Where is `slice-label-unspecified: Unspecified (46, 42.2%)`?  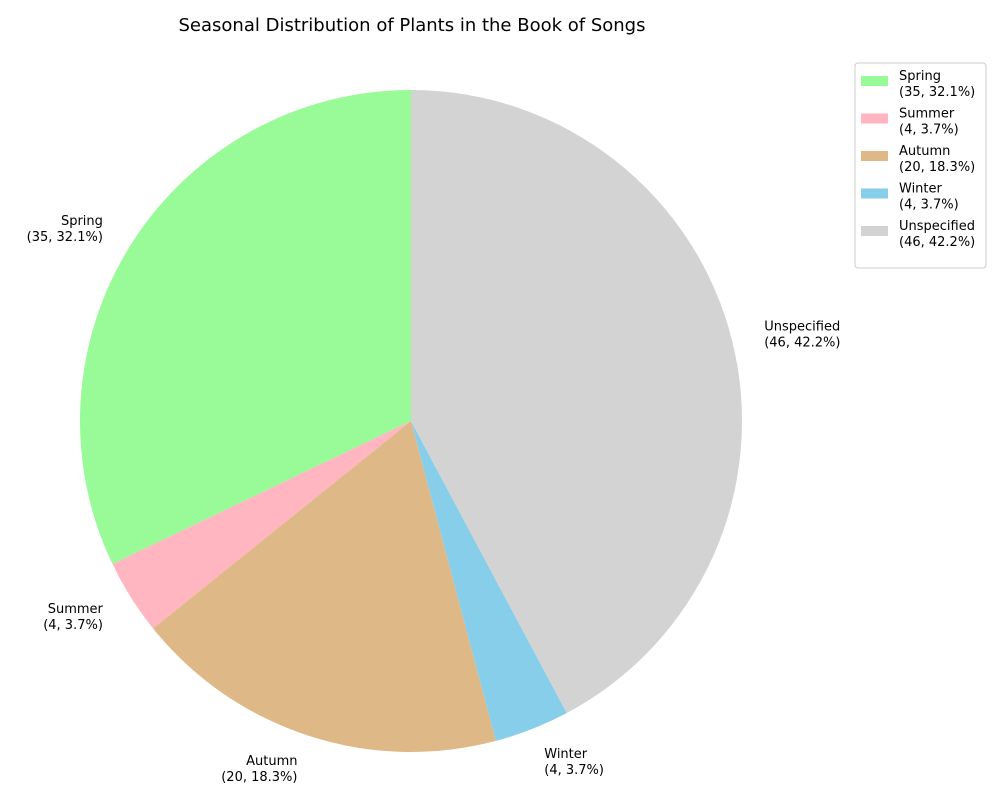
slice-label-unspecified: Unspecified (46, 42.2%) is located at coordinates (802, 335).